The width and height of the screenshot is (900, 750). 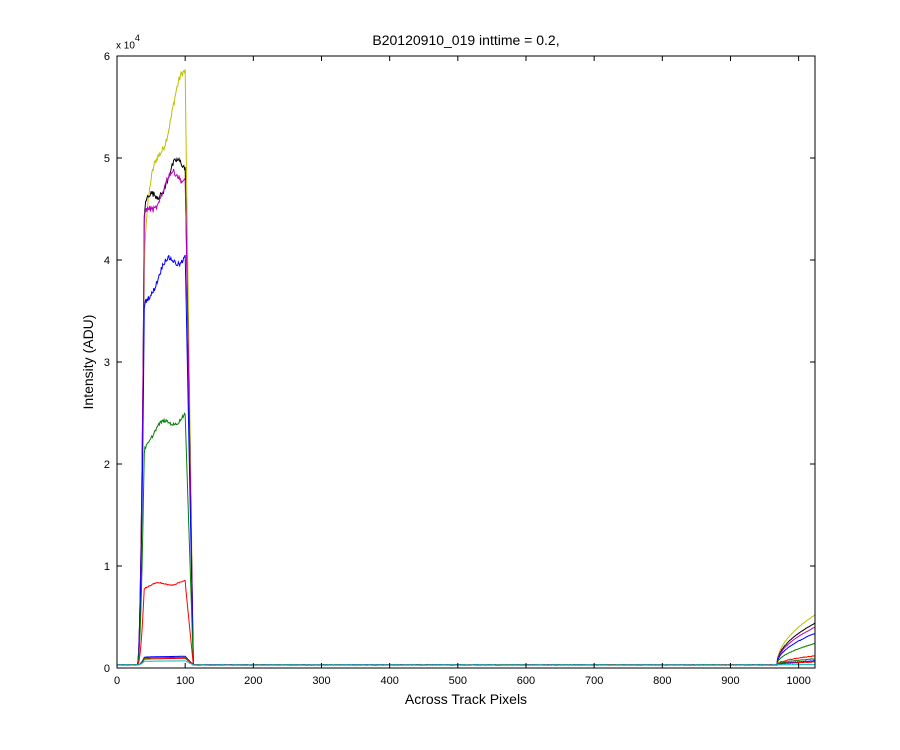 What do you see at coordinates (798, 681) in the screenshot?
I see `x-tick-label: 1000` at bounding box center [798, 681].